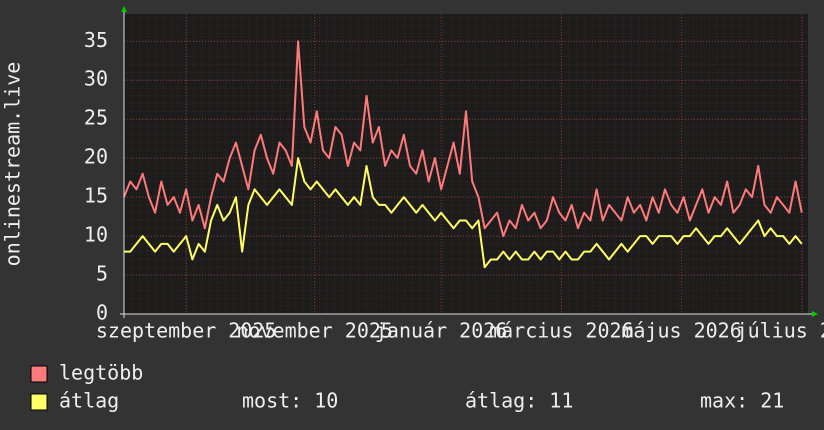 This screenshot has width=824, height=430. I want to click on stat: átlag: 11, so click(519, 401).